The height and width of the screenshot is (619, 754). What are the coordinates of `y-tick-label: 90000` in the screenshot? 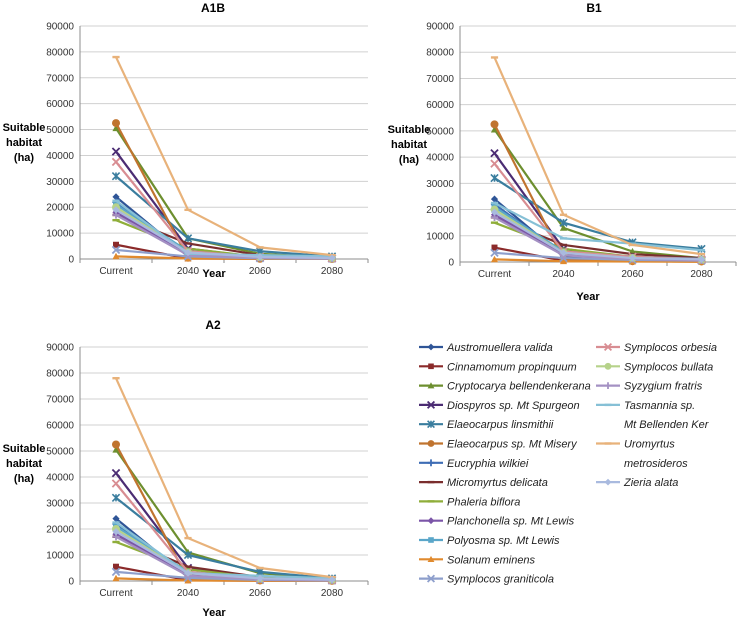 It's located at (60, 27).